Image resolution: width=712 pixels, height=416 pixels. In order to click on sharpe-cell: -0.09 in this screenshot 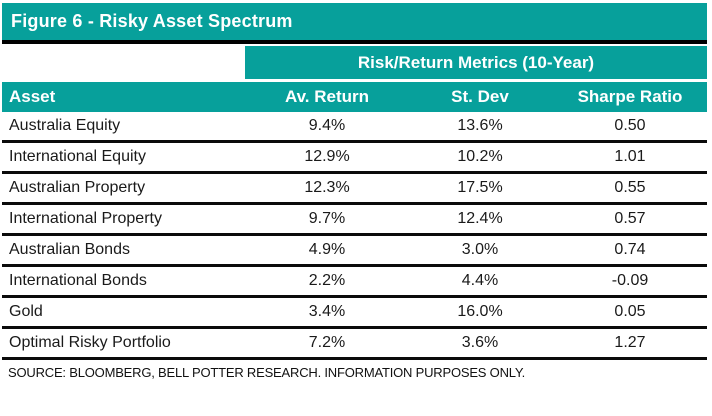, I will do `click(630, 280)`.